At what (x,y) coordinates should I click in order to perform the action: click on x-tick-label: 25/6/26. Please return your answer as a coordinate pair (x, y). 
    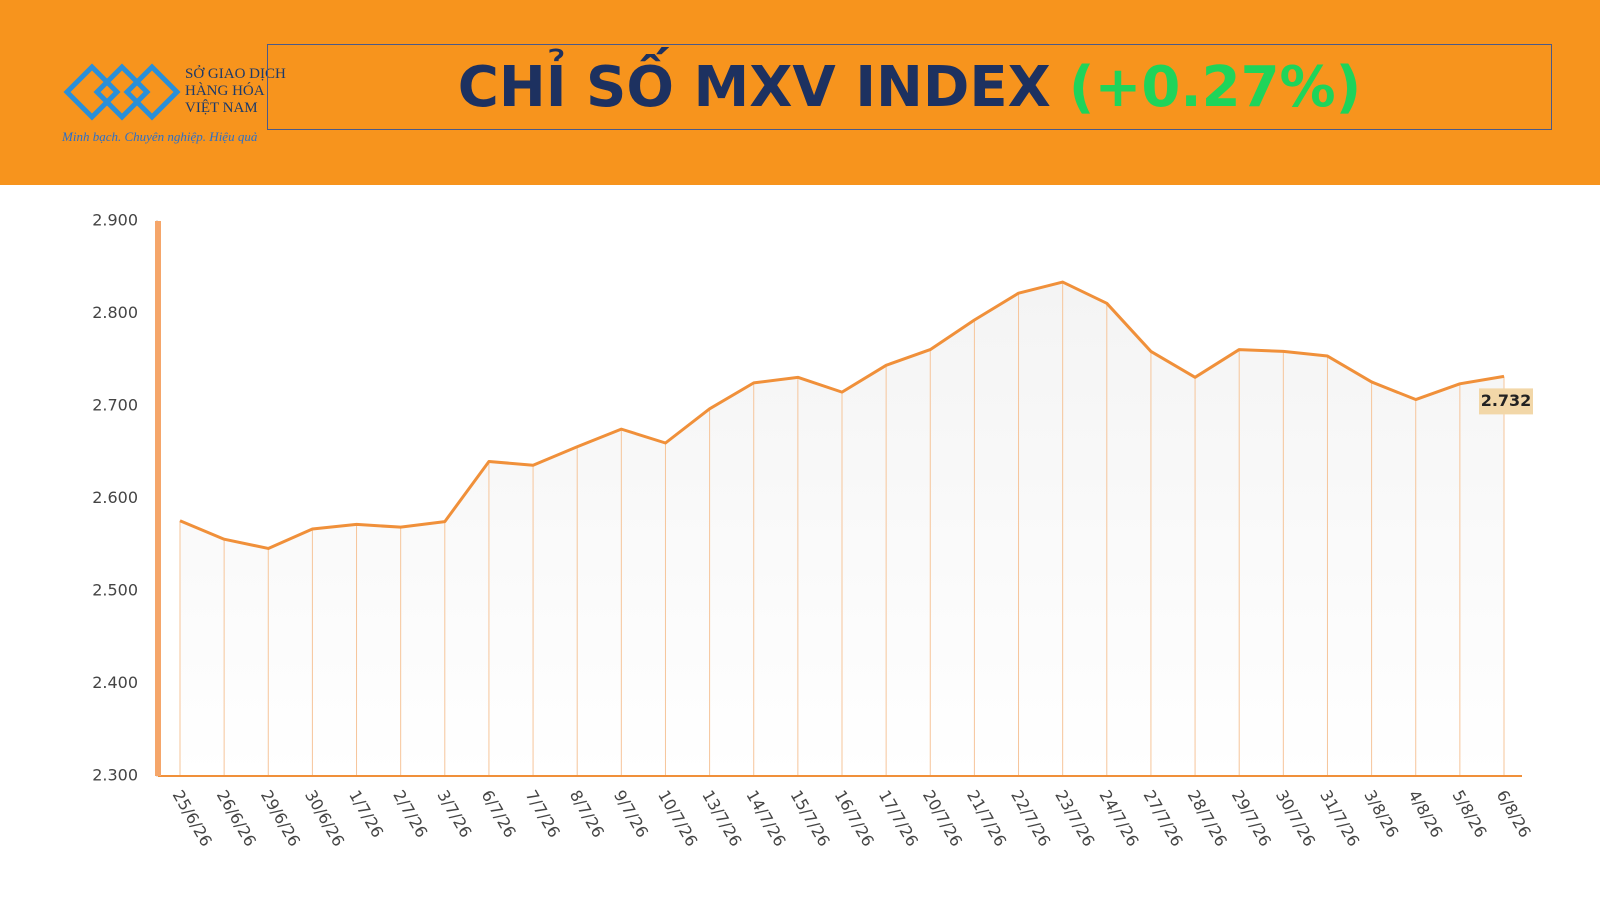
    Looking at the image, I should click on (192, 818).